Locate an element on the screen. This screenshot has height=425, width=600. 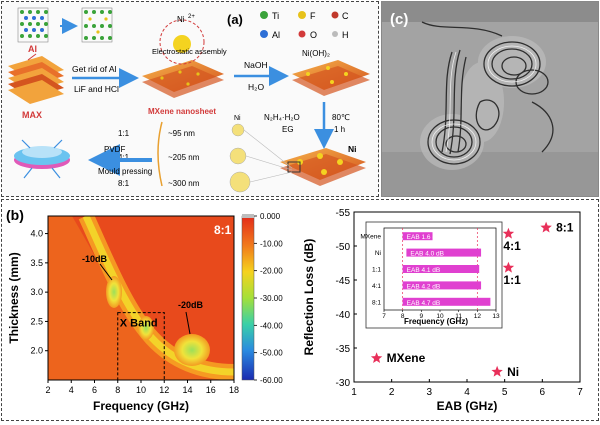
scatter-x-label: EAB (GHz) is located at coordinates (467, 406).